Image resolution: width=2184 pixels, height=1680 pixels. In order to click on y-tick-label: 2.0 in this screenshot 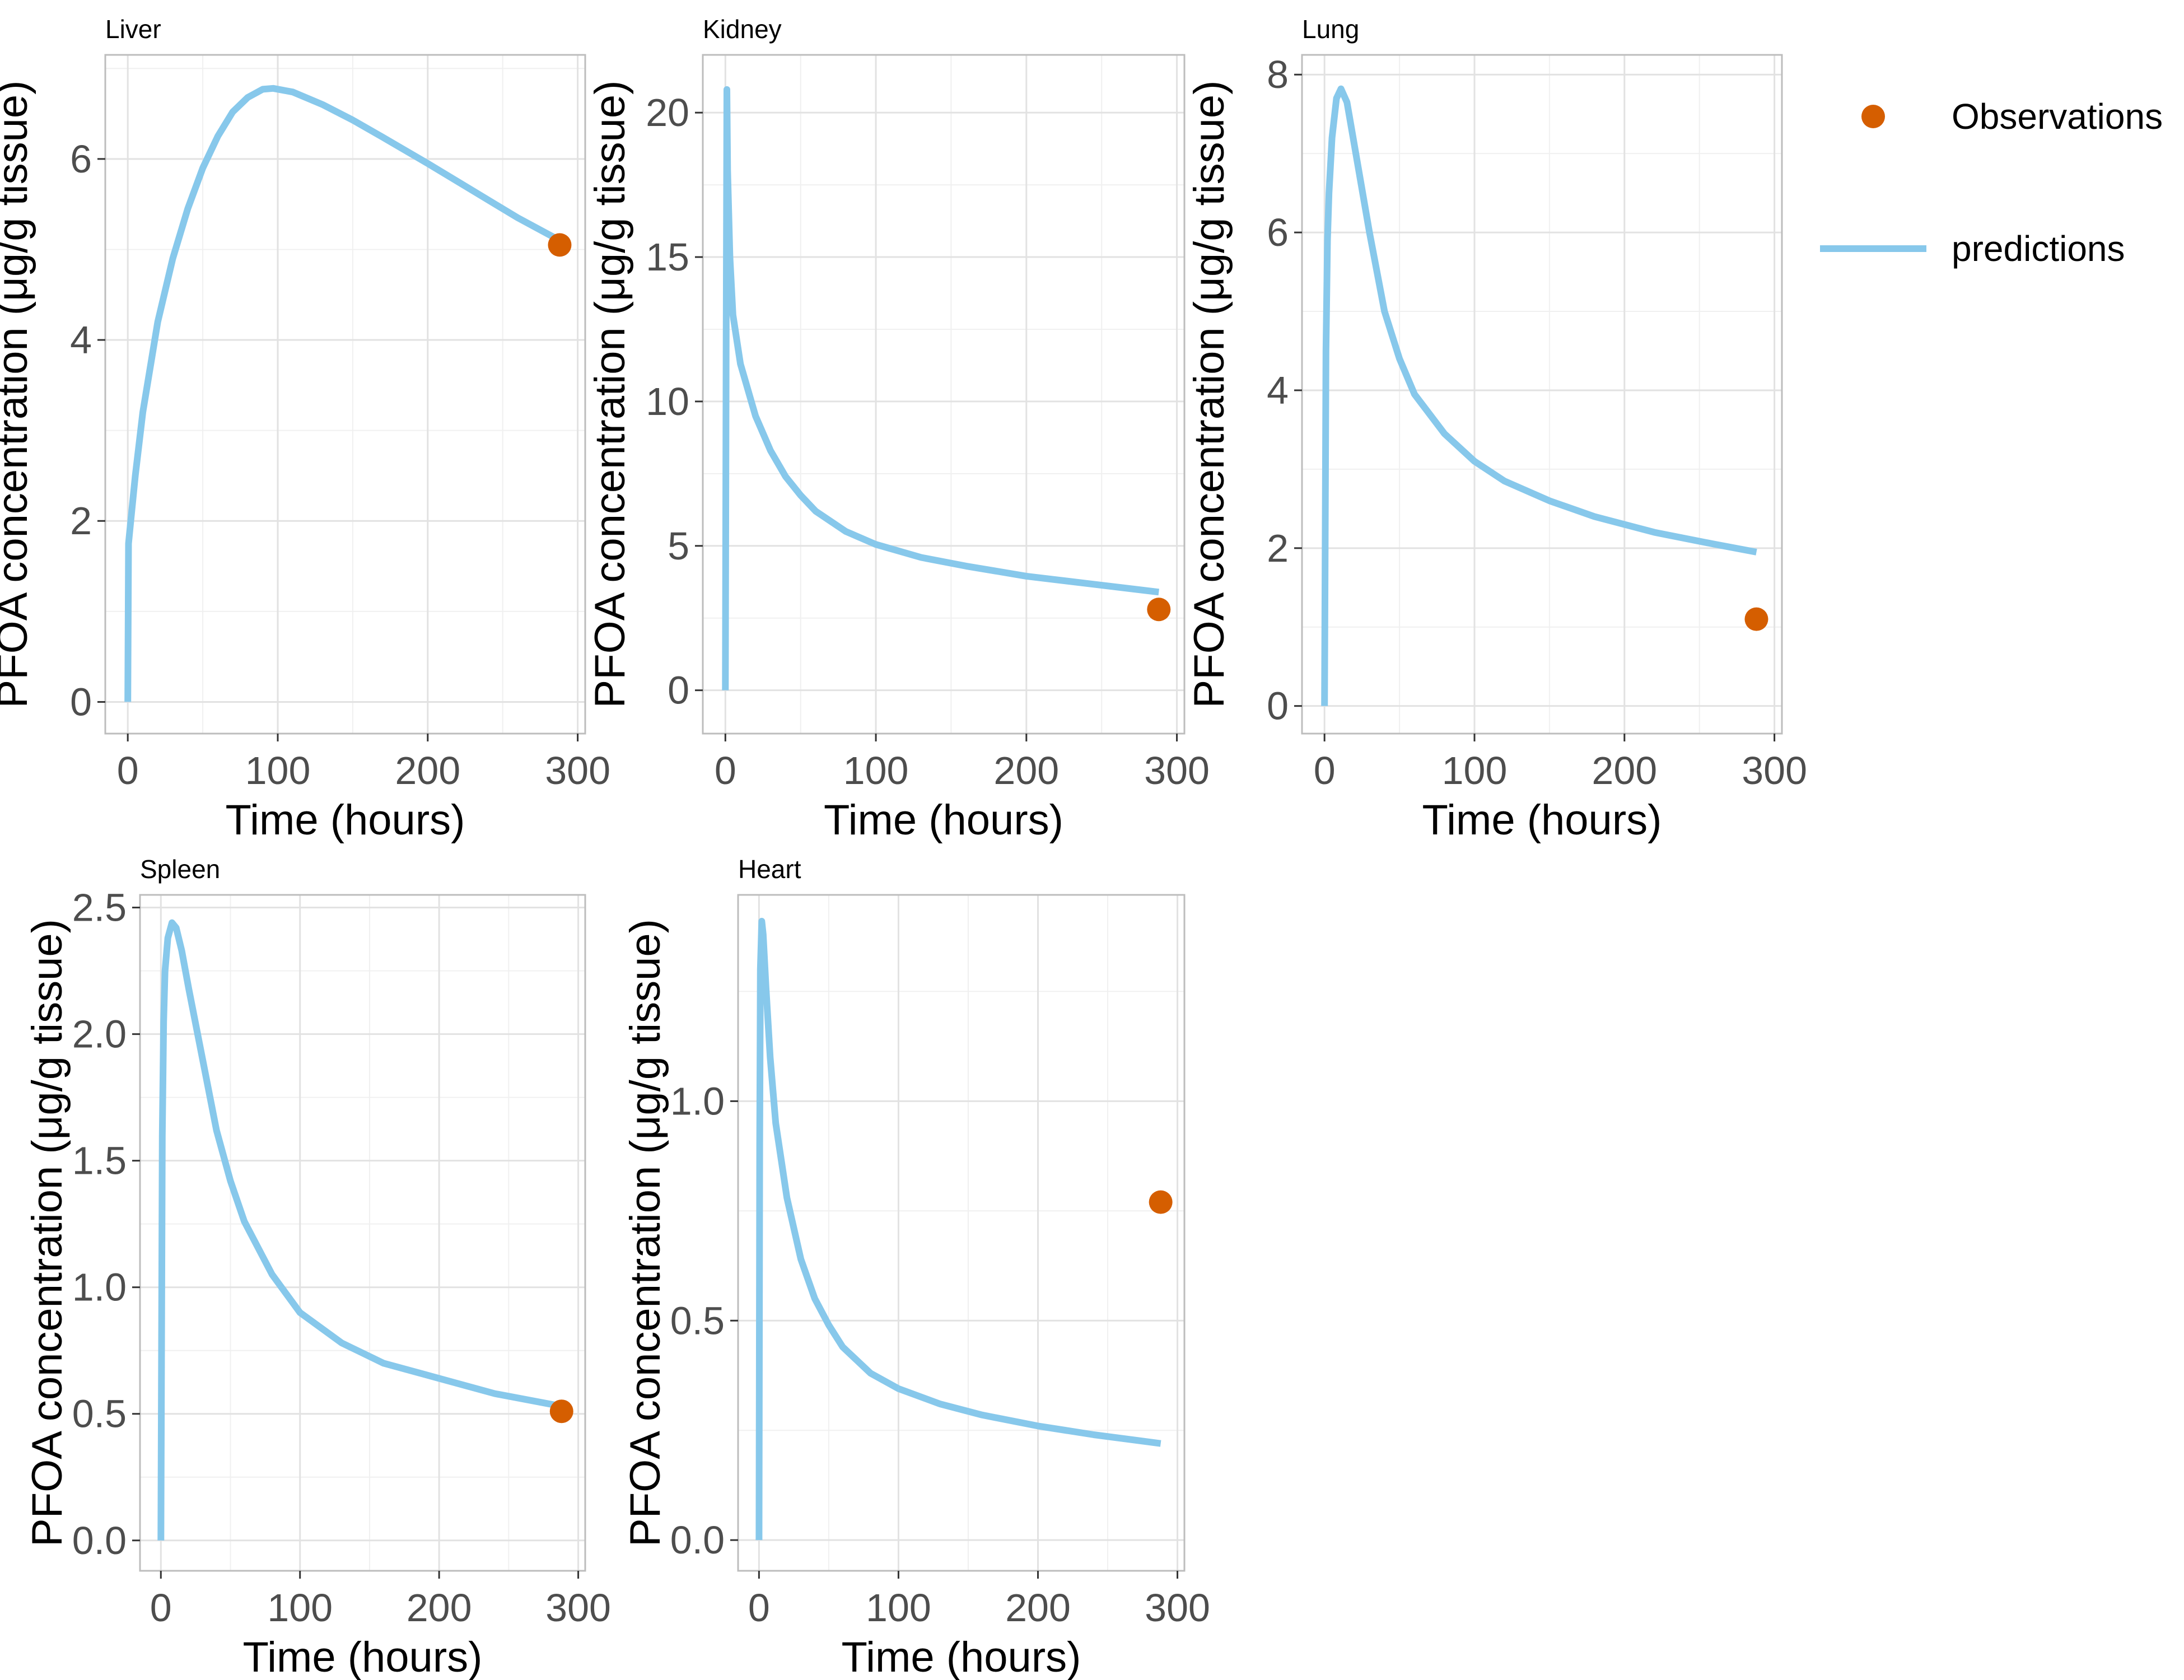, I will do `click(100, 1034)`.